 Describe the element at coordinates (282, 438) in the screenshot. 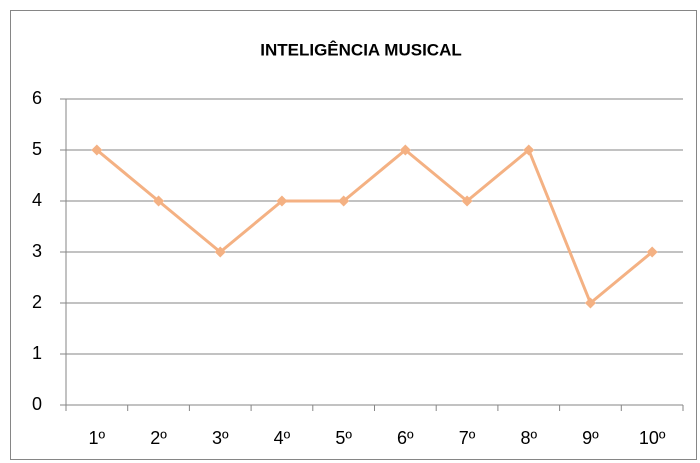

I see `x-tick-label: 4º` at that location.